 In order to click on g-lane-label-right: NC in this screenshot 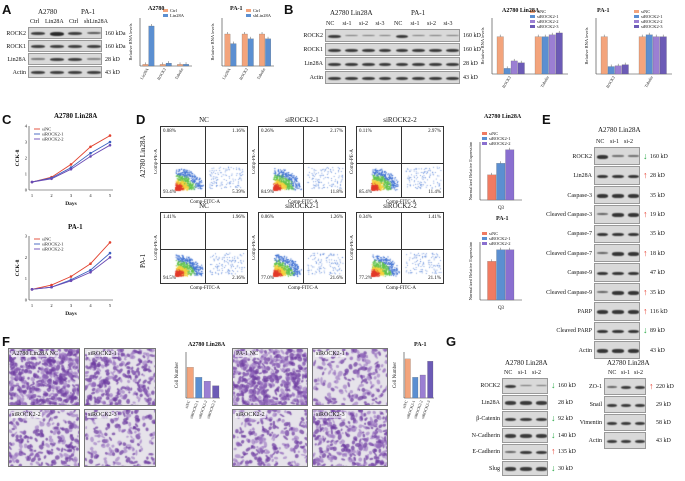, I will do `click(612, 373)`.